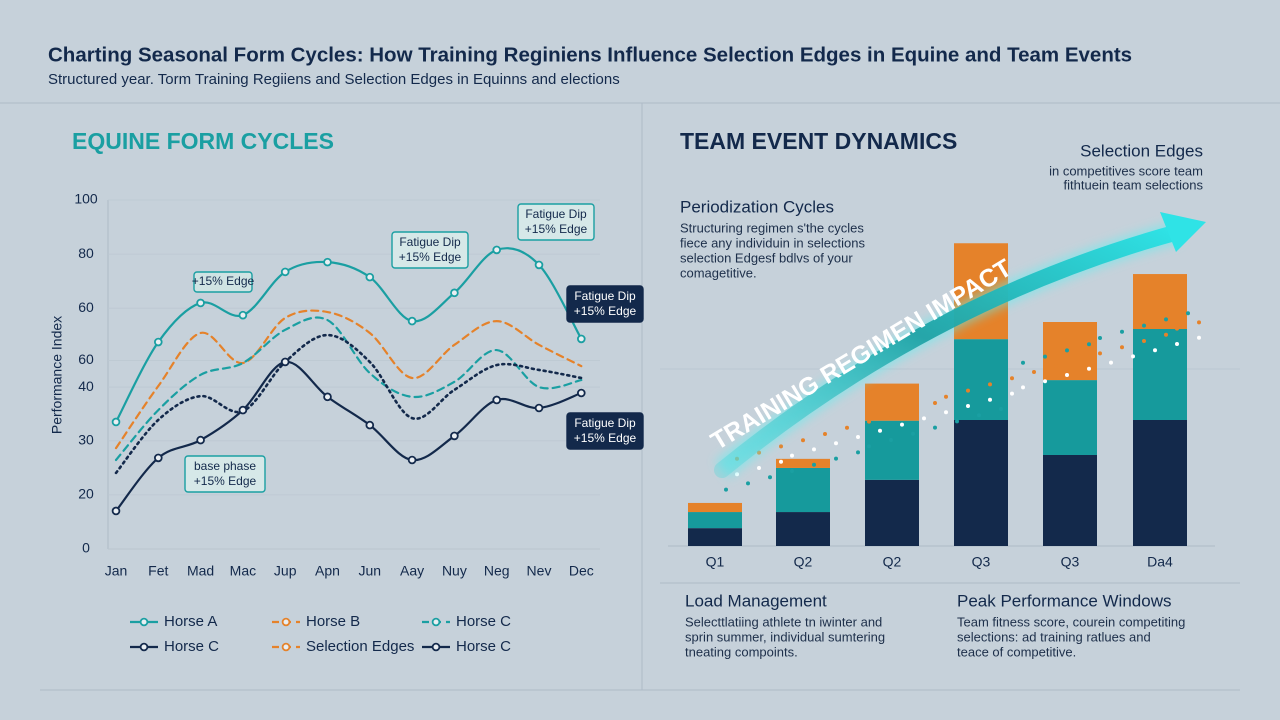 Image resolution: width=1280 pixels, height=720 pixels. I want to click on x-tick-label: Q3, so click(981, 562).